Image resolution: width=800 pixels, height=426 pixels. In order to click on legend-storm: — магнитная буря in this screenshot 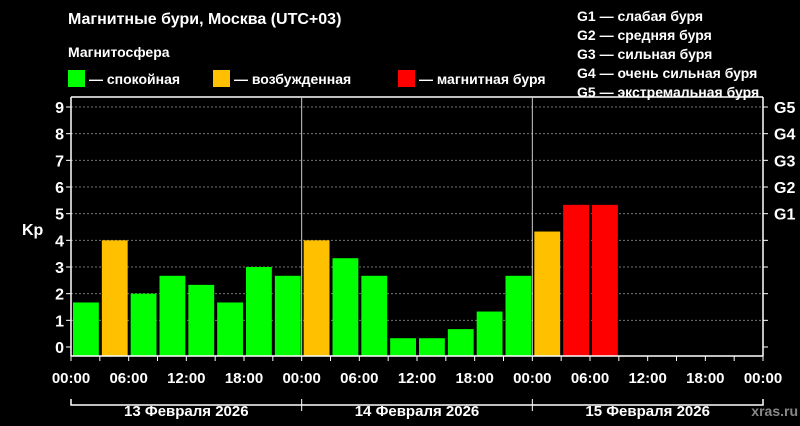, I will do `click(472, 78)`.